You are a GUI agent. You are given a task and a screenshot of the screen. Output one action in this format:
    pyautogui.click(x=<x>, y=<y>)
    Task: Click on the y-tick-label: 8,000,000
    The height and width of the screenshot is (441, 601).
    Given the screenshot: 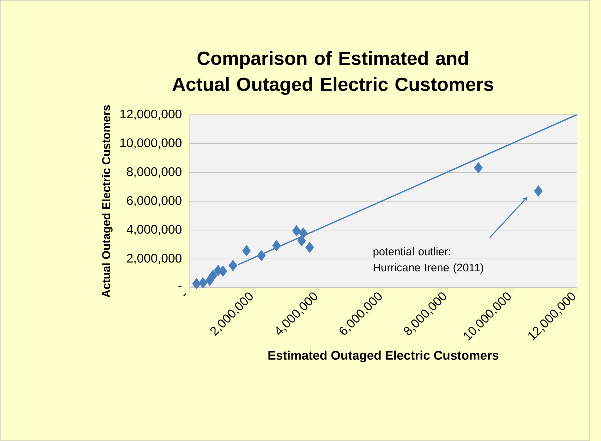 What is the action you would take?
    pyautogui.click(x=154, y=172)
    